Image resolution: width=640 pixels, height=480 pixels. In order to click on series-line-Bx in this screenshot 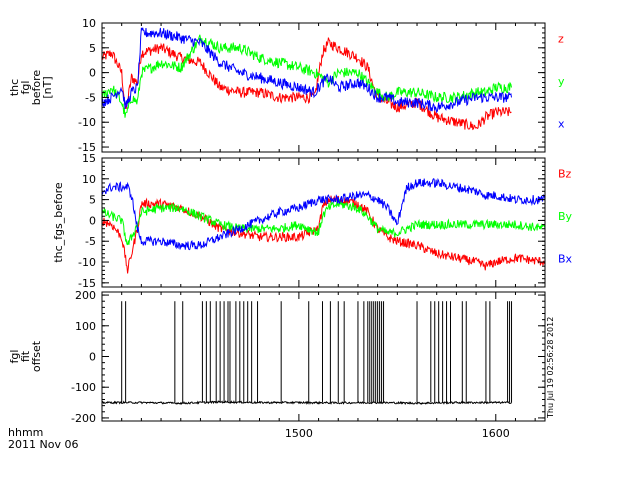, I will do `click(323, 214)`.